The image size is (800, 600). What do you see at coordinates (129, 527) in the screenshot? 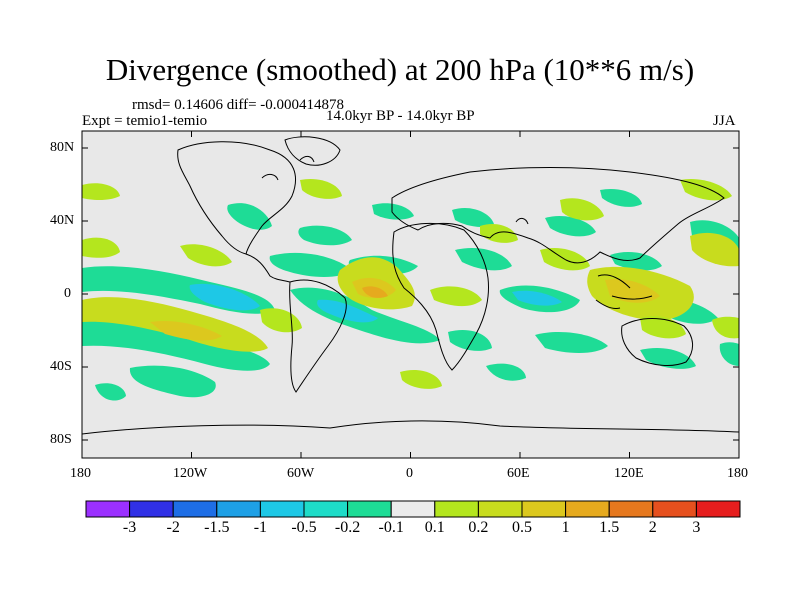
I see `colorbar-label: -3` at bounding box center [129, 527].